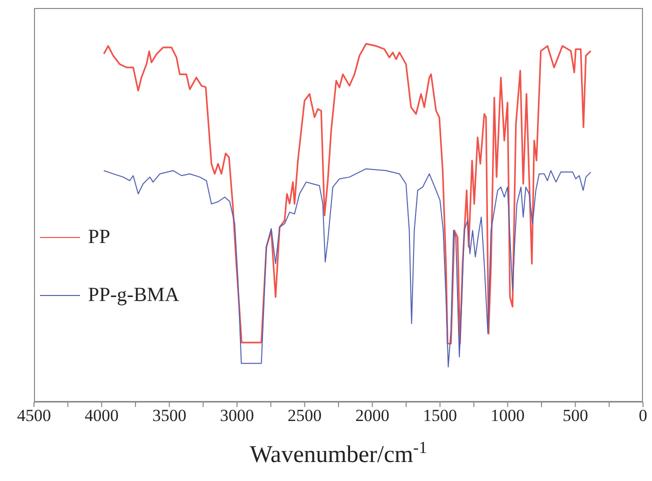 The height and width of the screenshot is (481, 652). What do you see at coordinates (134, 295) in the screenshot?
I see `legend-label: PP-g-BMA` at bounding box center [134, 295].